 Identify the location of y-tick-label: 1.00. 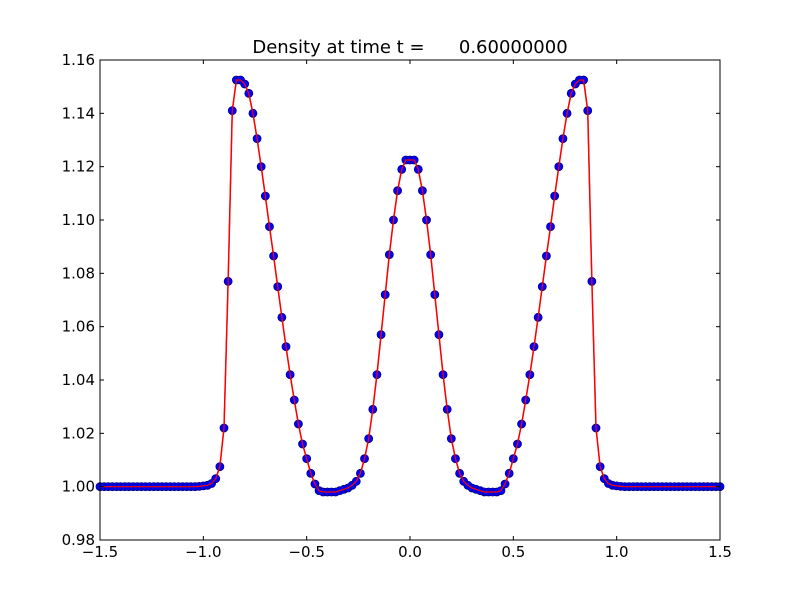
(78, 487).